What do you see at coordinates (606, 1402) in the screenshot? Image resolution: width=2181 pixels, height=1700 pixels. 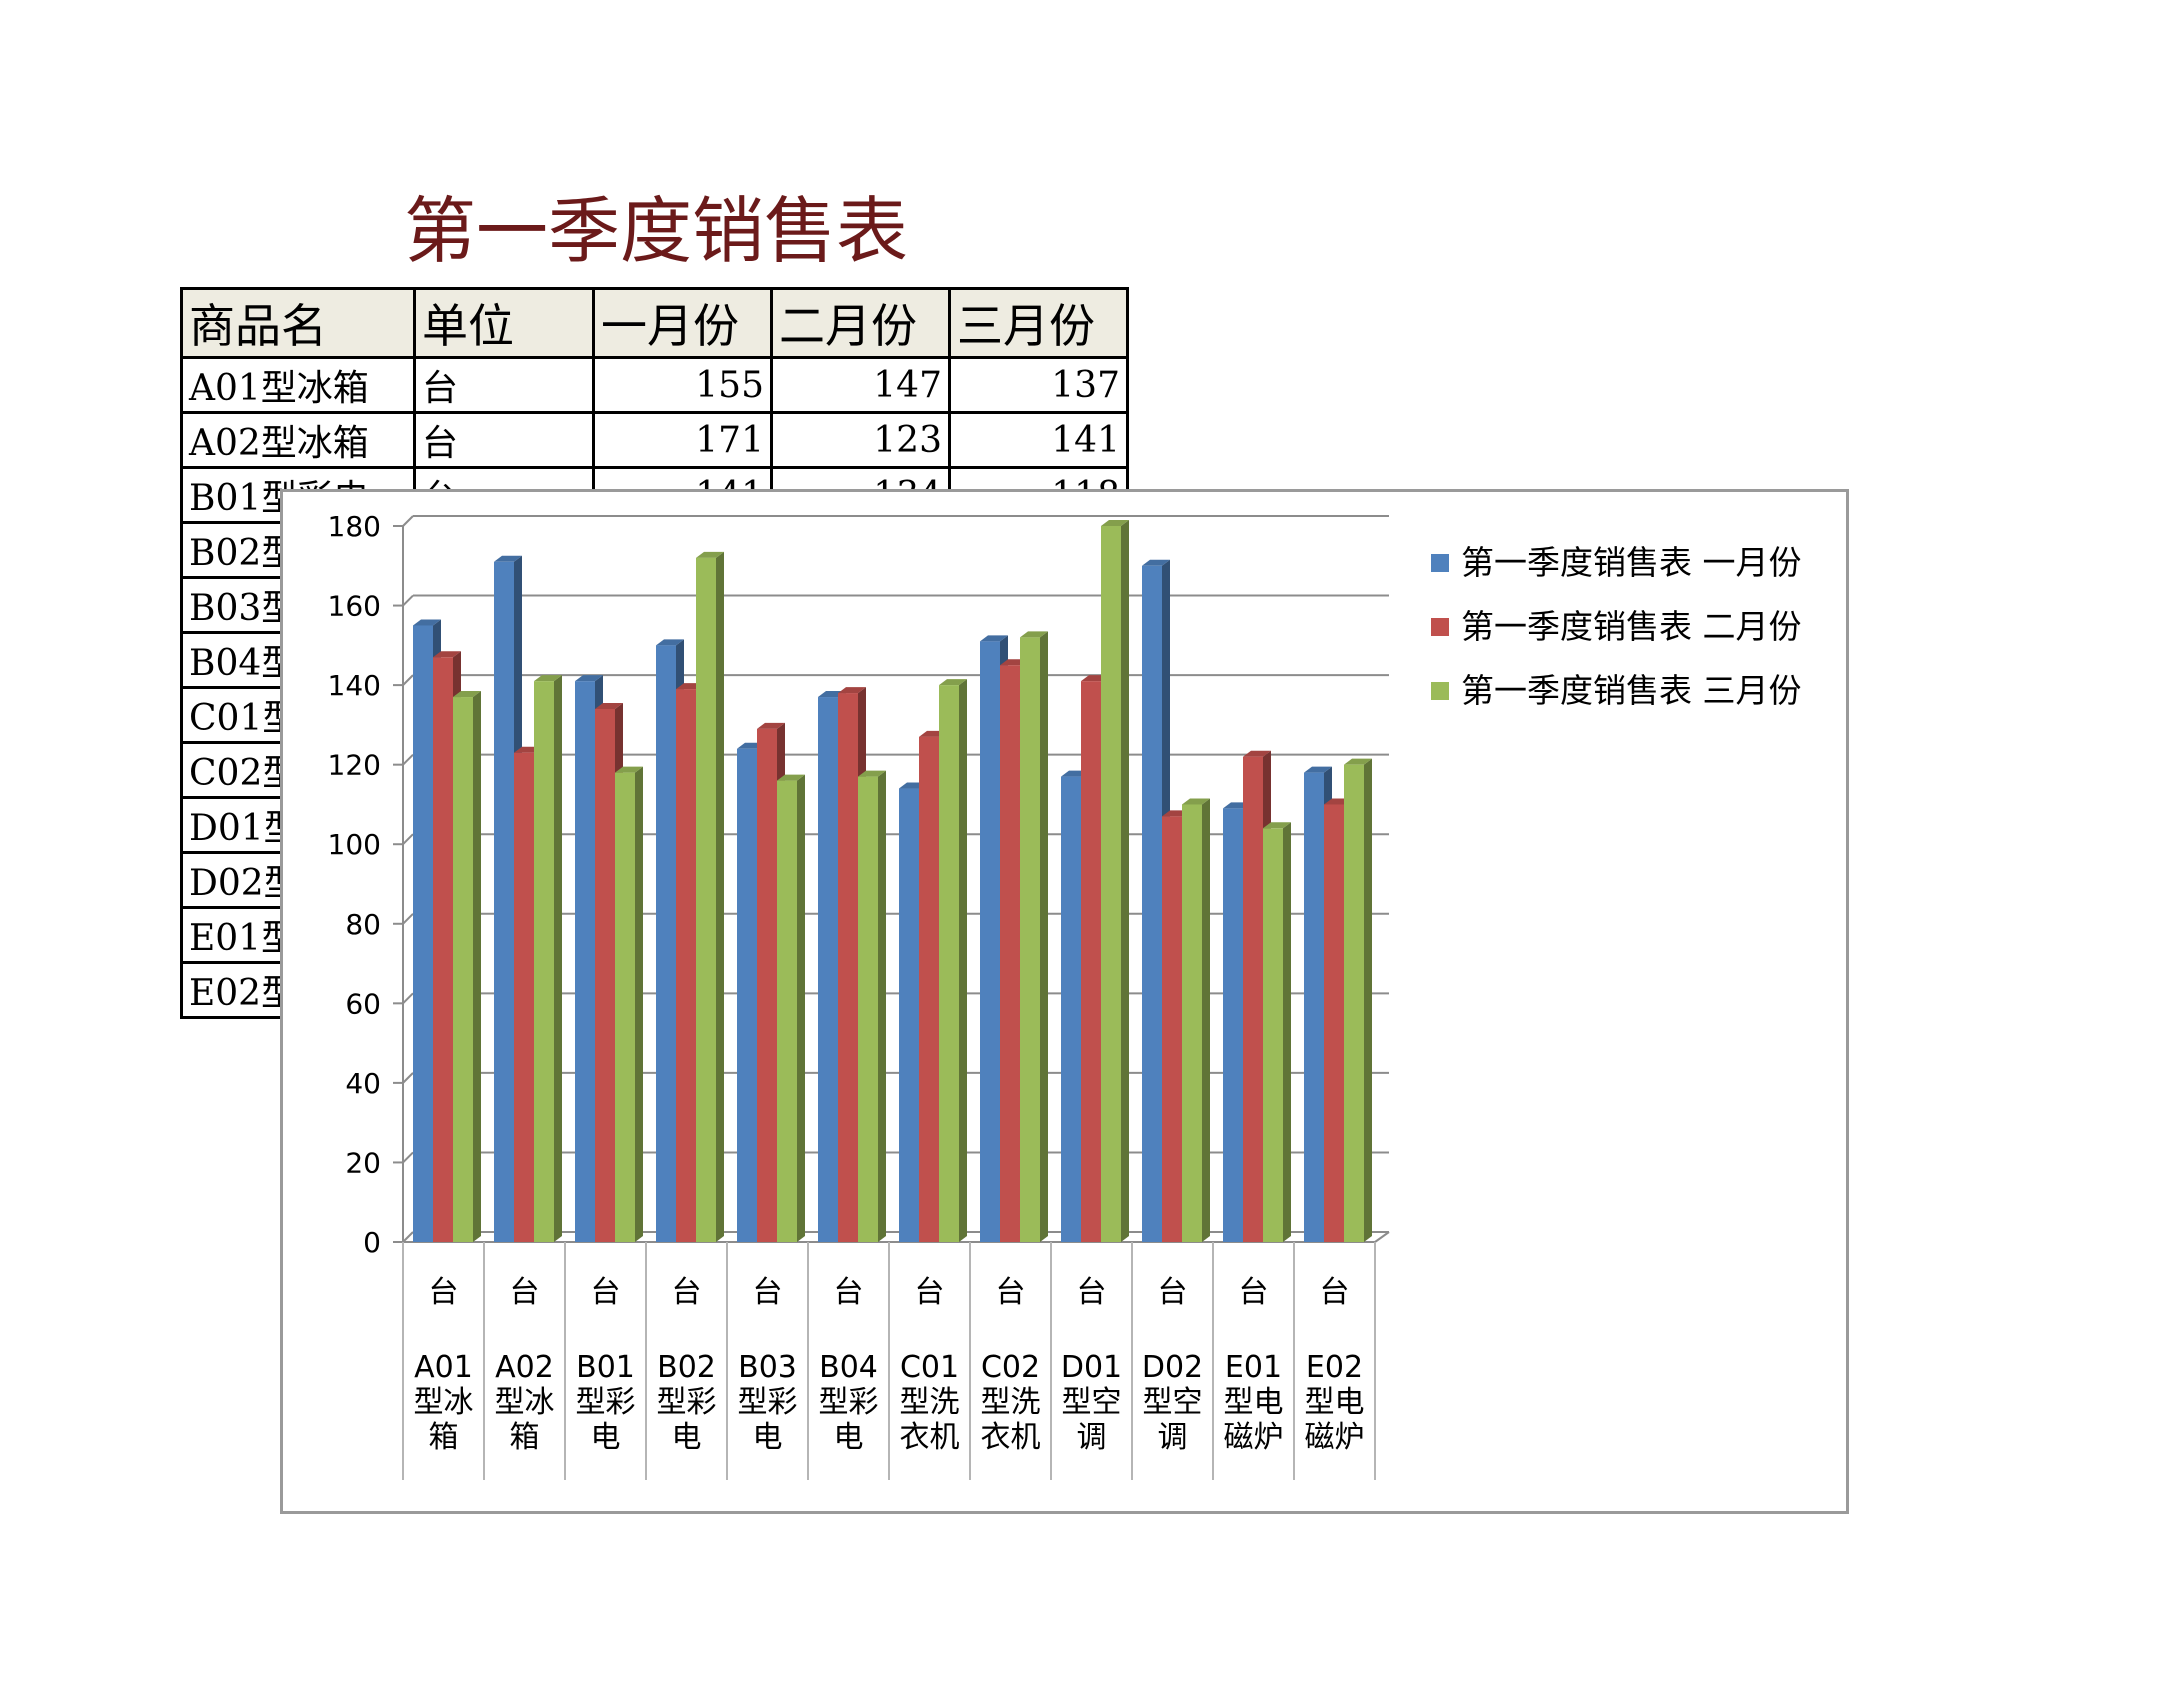 I see `x-tick-name-label: B01 型彩电` at bounding box center [606, 1402].